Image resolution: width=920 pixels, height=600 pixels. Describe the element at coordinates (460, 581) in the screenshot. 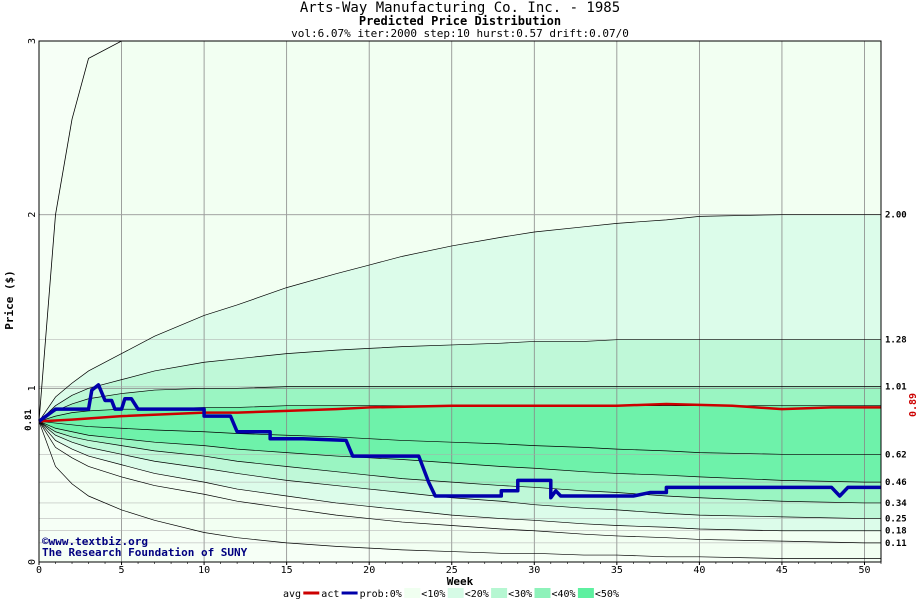

I see `x-axis-label: Week` at that location.